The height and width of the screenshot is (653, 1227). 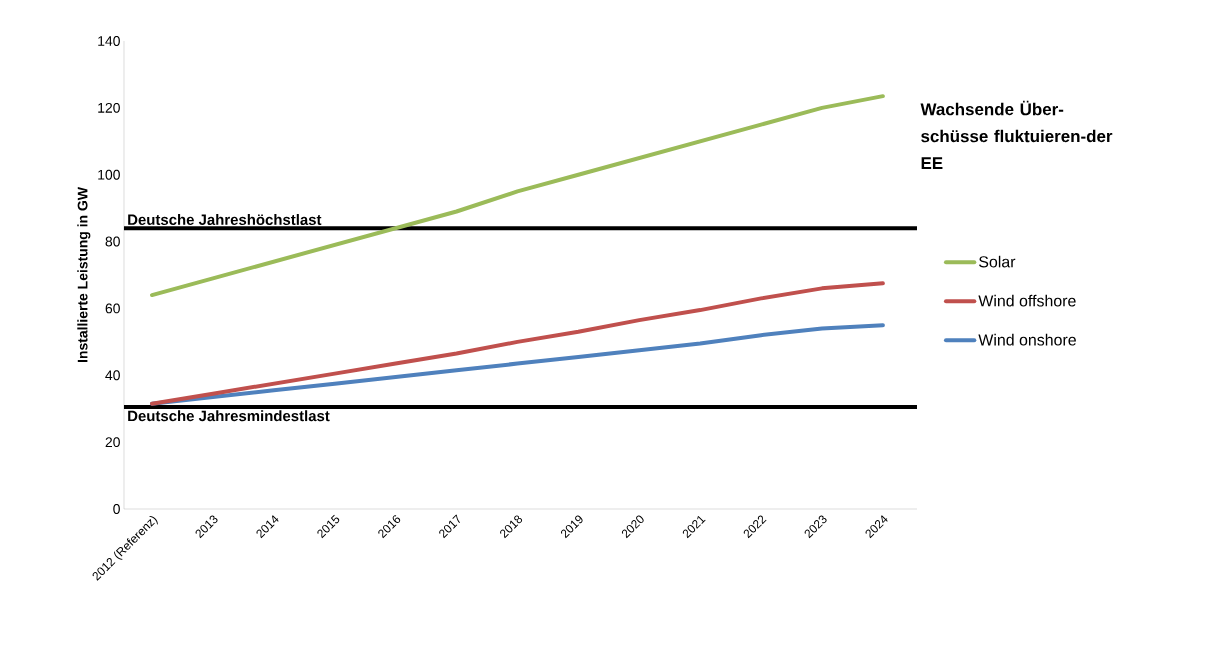 I want to click on y-tick-label: 140, so click(x=109, y=41).